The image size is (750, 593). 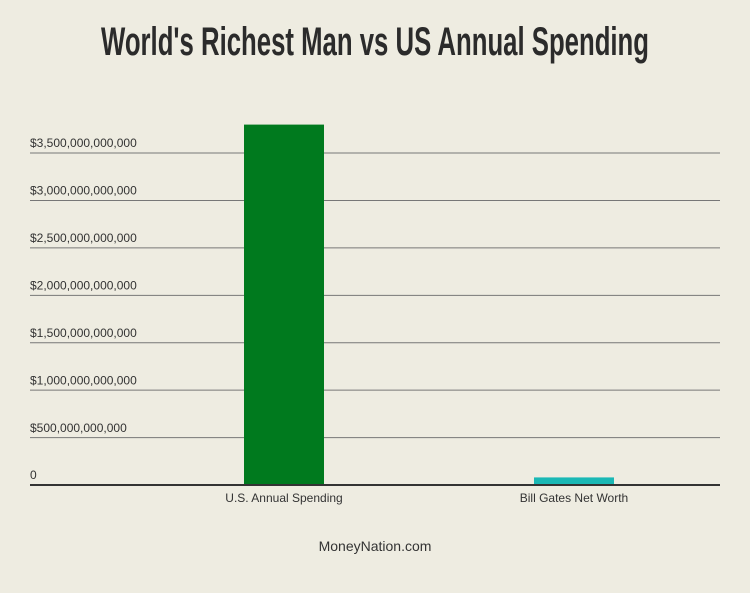 I want to click on source: MoneyNation.com, so click(x=375, y=546).